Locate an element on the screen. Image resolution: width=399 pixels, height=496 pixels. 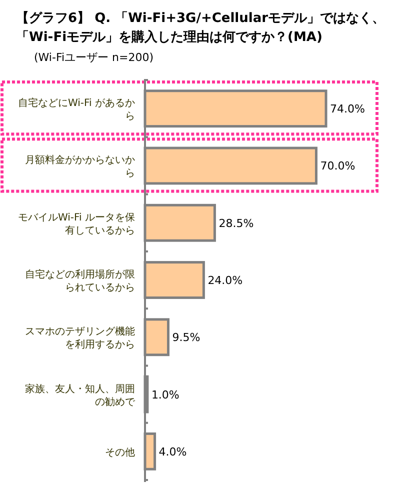
data-label: 24.0% is located at coordinates (225, 280).